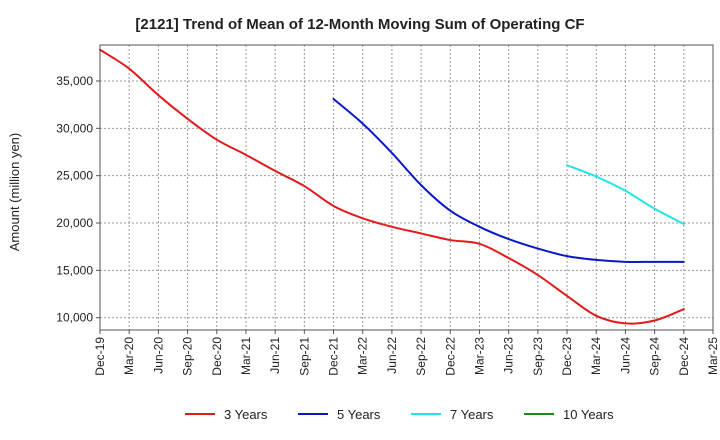  I want to click on x-tick-label: Jun-21, so click(275, 355).